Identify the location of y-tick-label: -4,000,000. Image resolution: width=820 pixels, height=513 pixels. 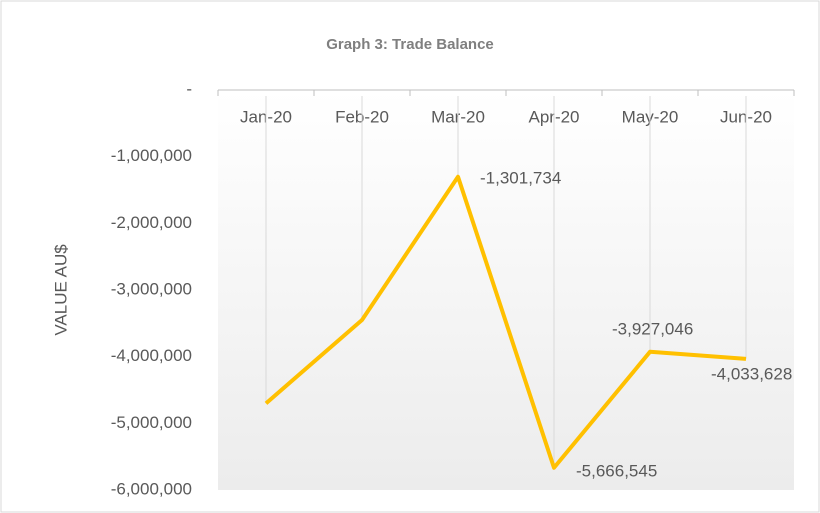
(151, 355).